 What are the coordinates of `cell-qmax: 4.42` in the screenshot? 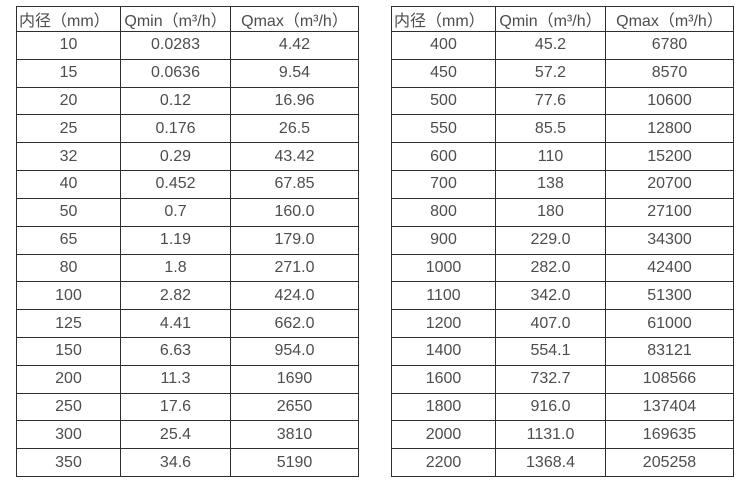 It's located at (294, 45).